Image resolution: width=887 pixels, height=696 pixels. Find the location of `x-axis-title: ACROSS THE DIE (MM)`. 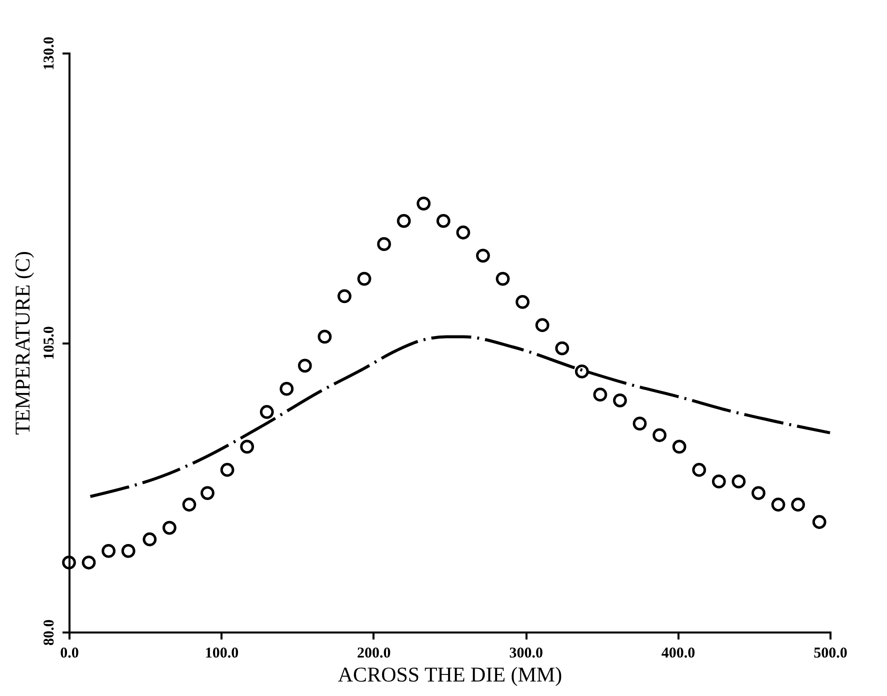

x-axis-title: ACROSS THE DIE (MM) is located at coordinates (450, 674).